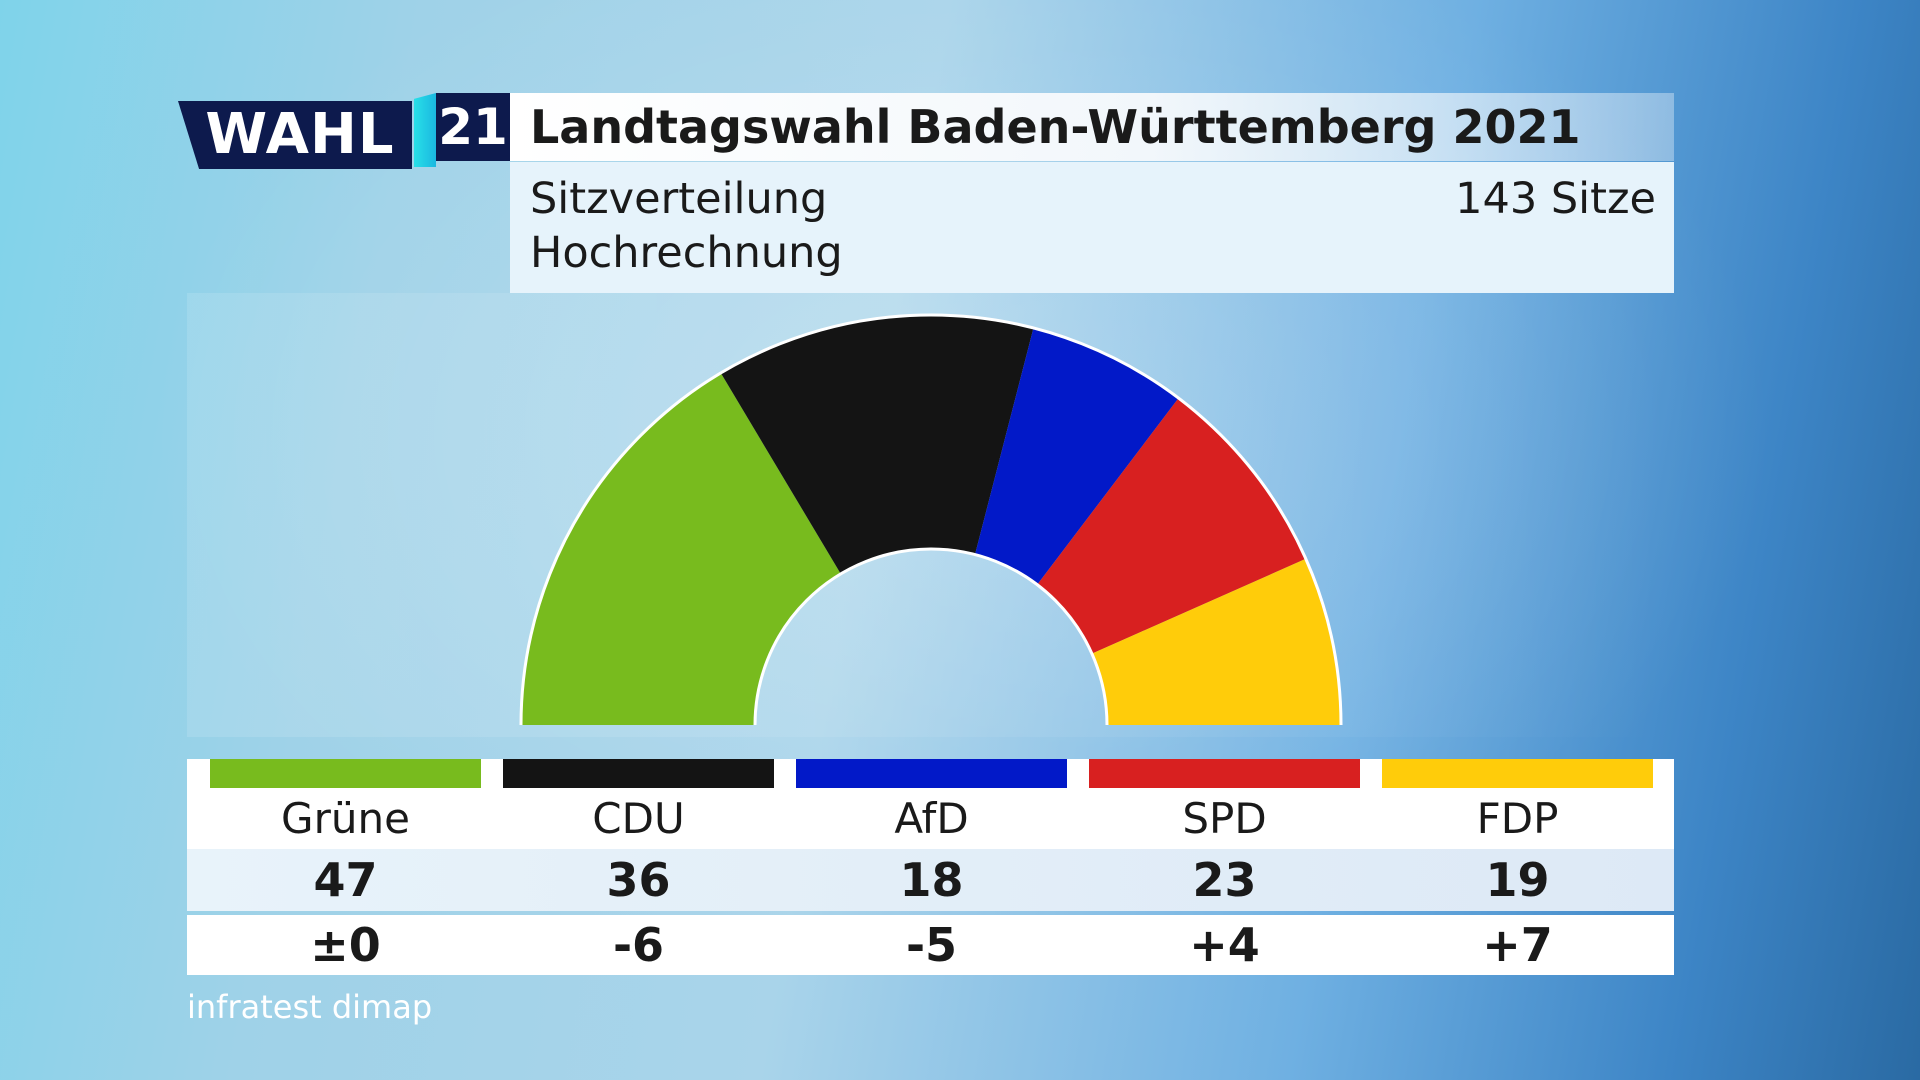 The width and height of the screenshot is (1920, 1080). Describe the element at coordinates (638, 945) in the screenshot. I see `change-cdu: -6` at that location.